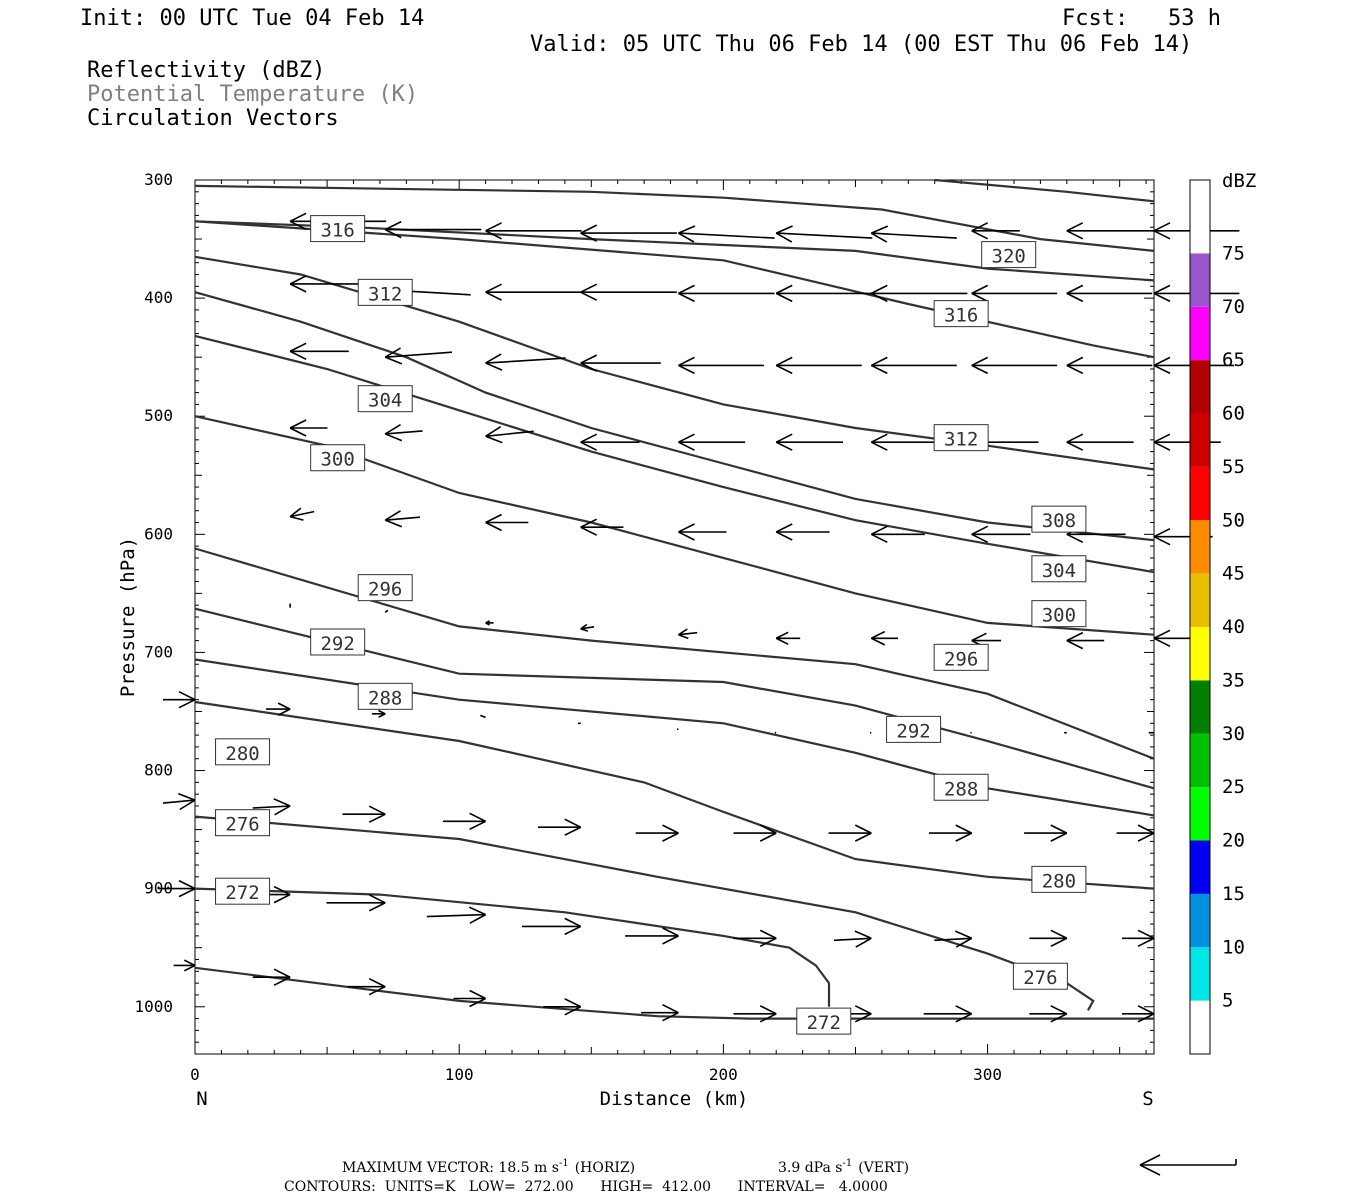 The image size is (1350, 1200). I want to click on contour-label-text: 300, so click(337, 460).